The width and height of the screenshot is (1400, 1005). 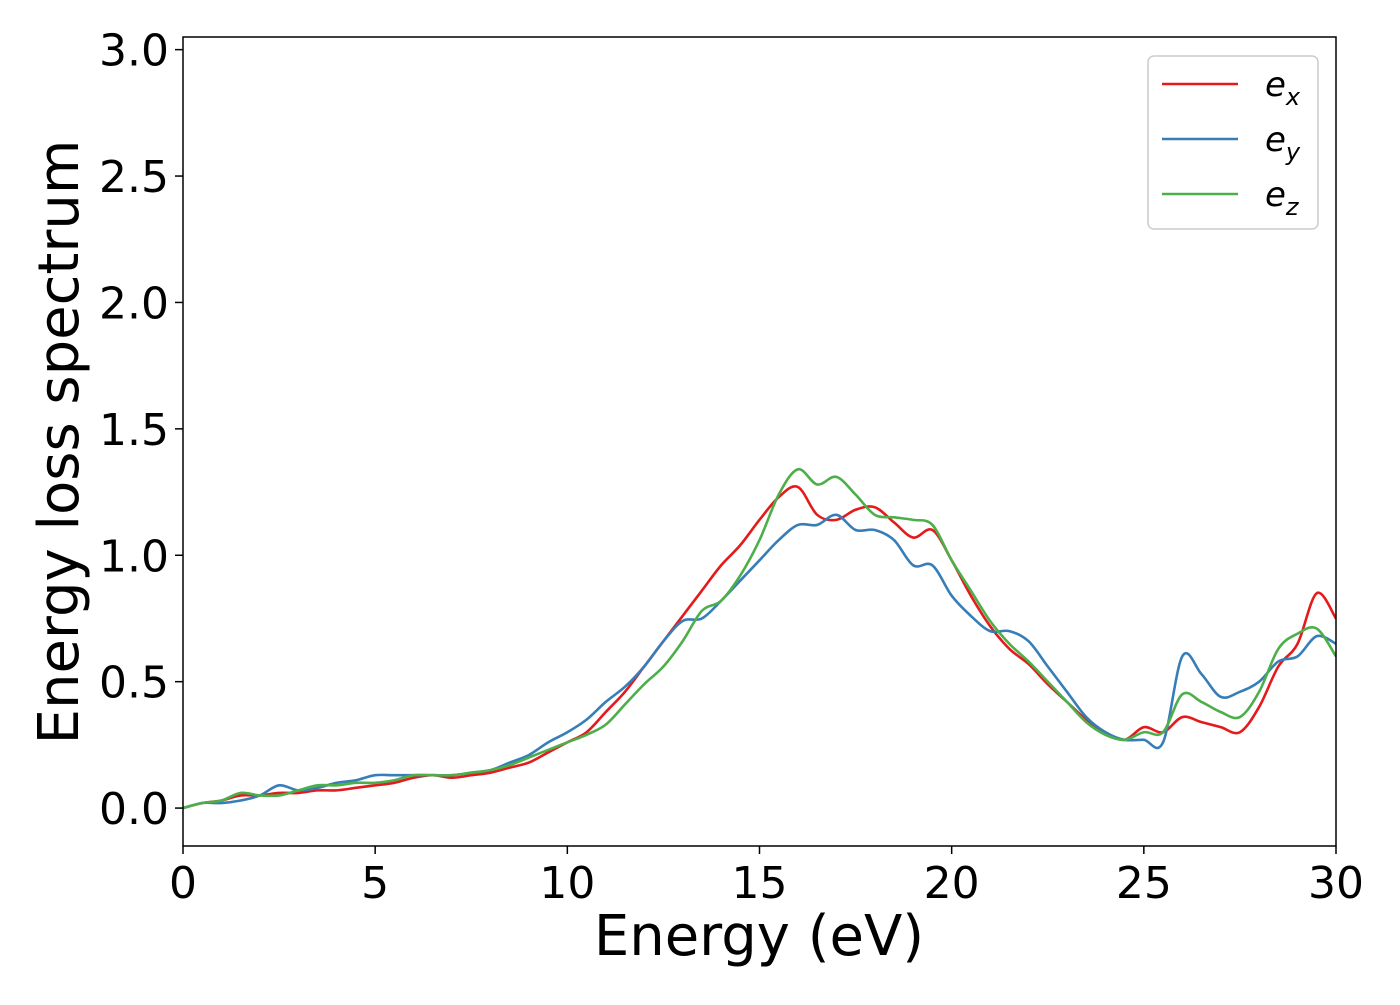 What do you see at coordinates (134, 177) in the screenshot?
I see `y-tick-label: 2.5` at bounding box center [134, 177].